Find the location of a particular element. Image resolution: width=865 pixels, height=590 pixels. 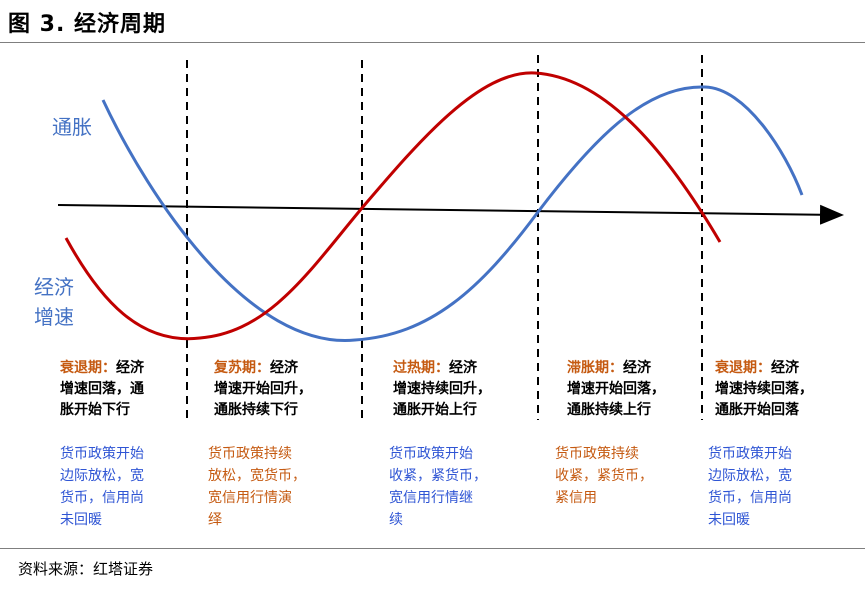

policy-overheat: 货币政策开始 收紧，紧货币， 宽信用行情继 续 is located at coordinates (438, 487).